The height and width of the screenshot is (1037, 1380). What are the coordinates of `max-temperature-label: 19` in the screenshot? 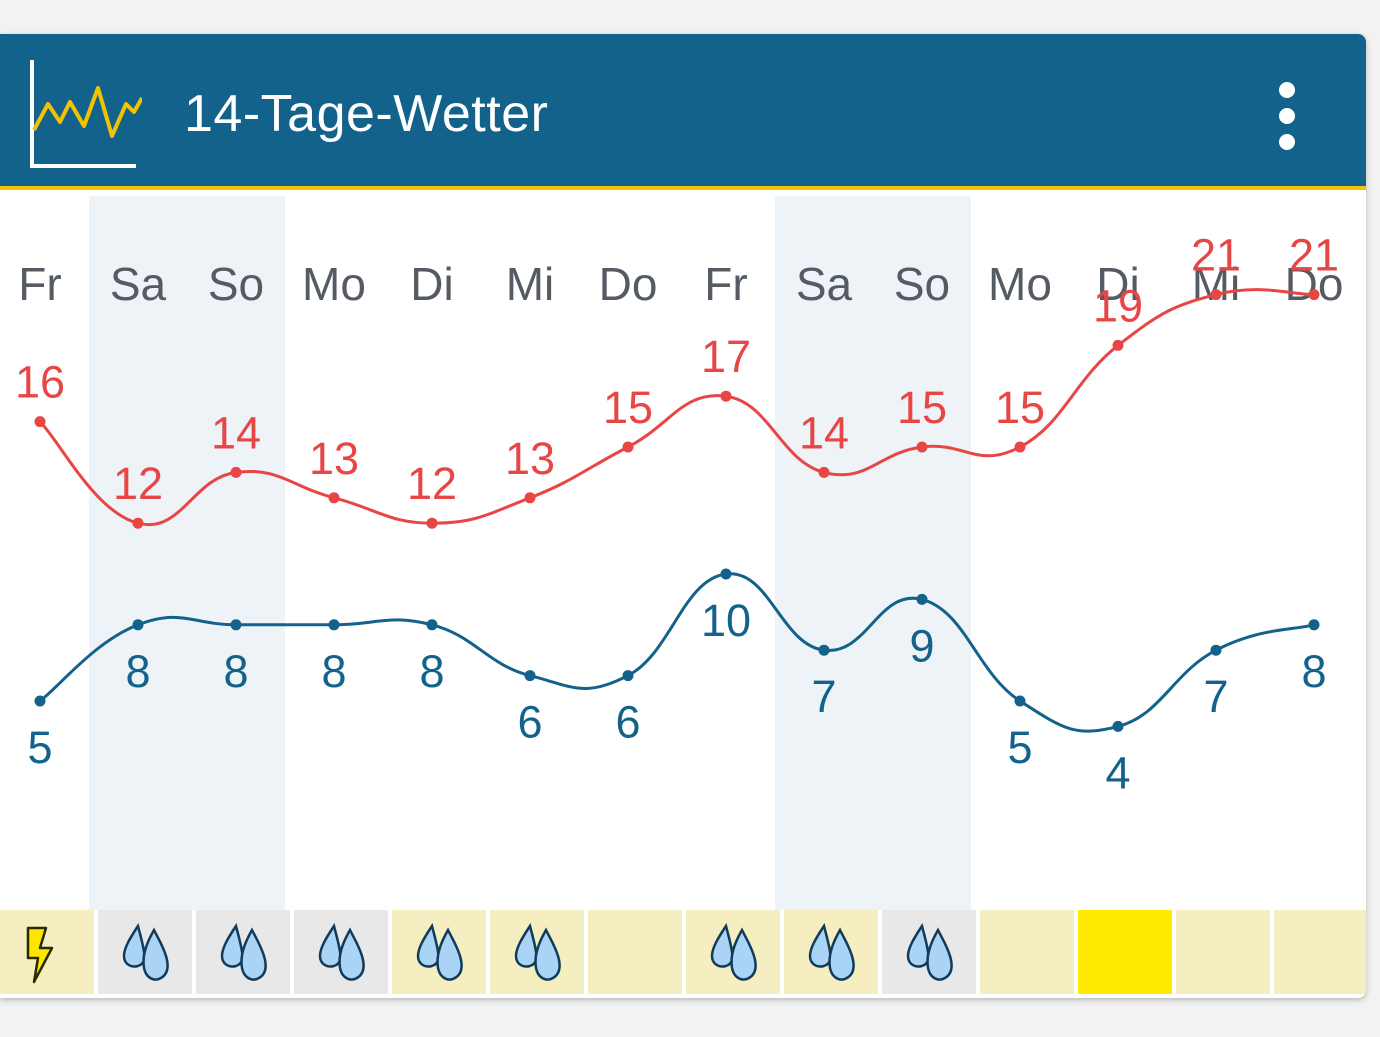 It's located at (1118, 305).